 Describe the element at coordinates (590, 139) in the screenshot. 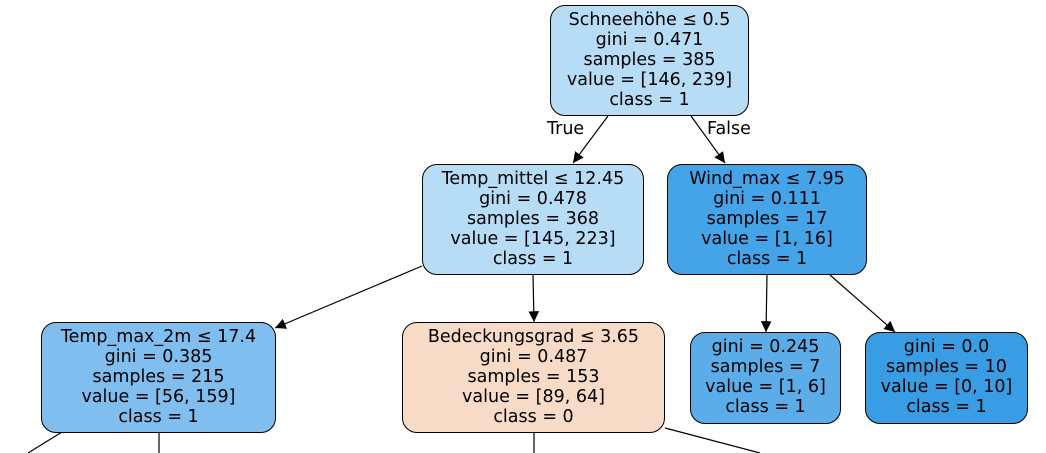

I see `edge-root-left` at that location.